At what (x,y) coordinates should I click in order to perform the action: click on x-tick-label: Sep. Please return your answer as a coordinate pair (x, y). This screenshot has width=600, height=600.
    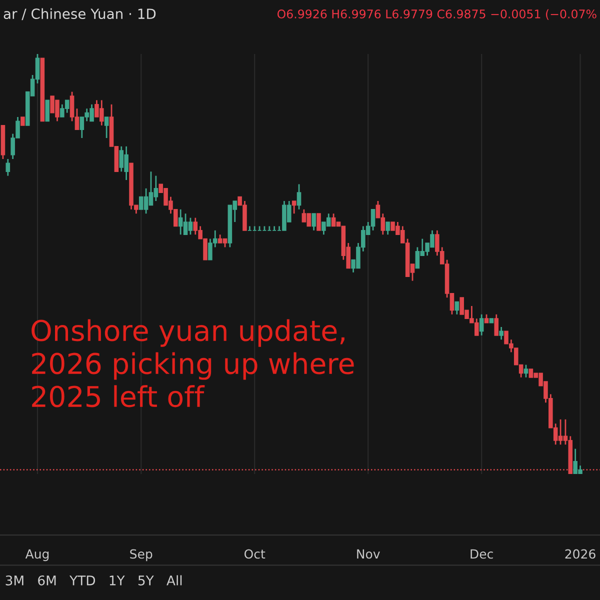
    Looking at the image, I should click on (141, 555).